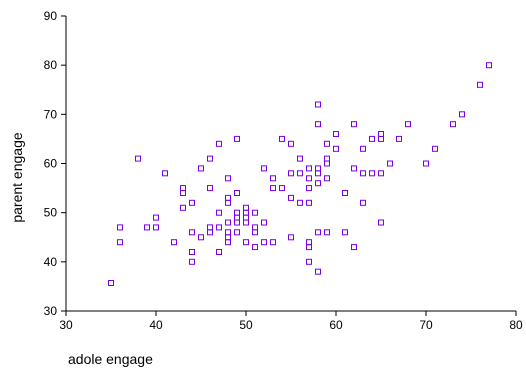 The width and height of the screenshot is (526, 369). What do you see at coordinates (51, 213) in the screenshot?
I see `y-tick-label: 50` at bounding box center [51, 213].